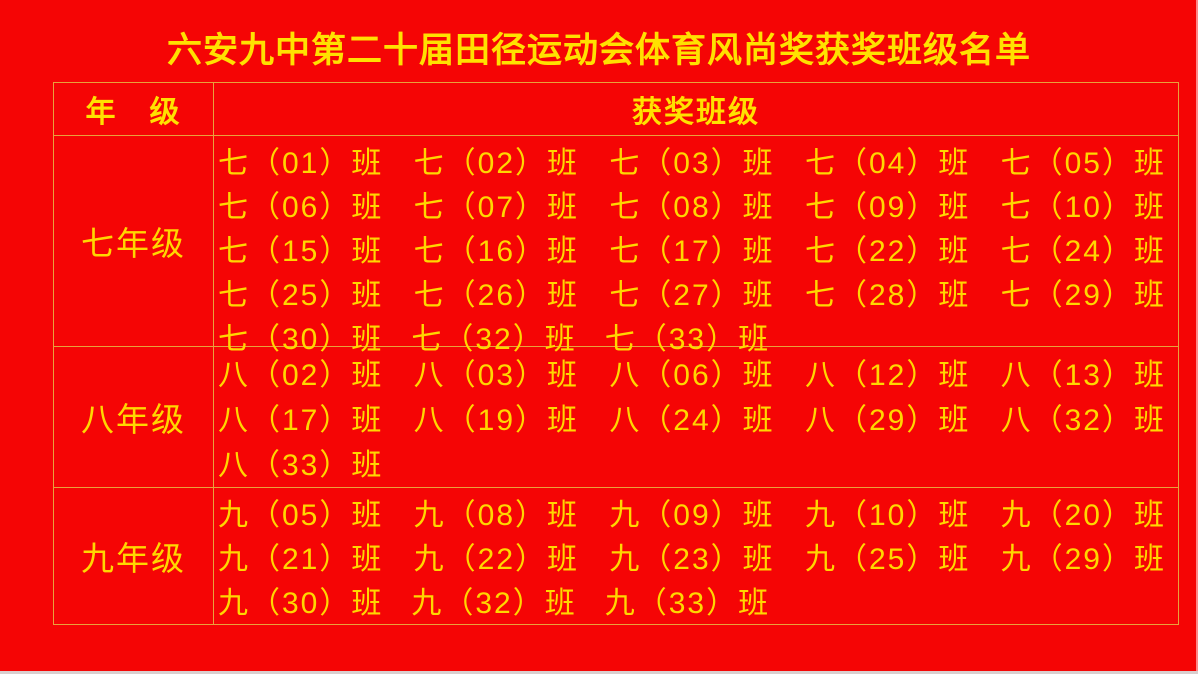 This screenshot has height=674, width=1198. I want to click on class-entry: 九（22）班, so click(496, 559).